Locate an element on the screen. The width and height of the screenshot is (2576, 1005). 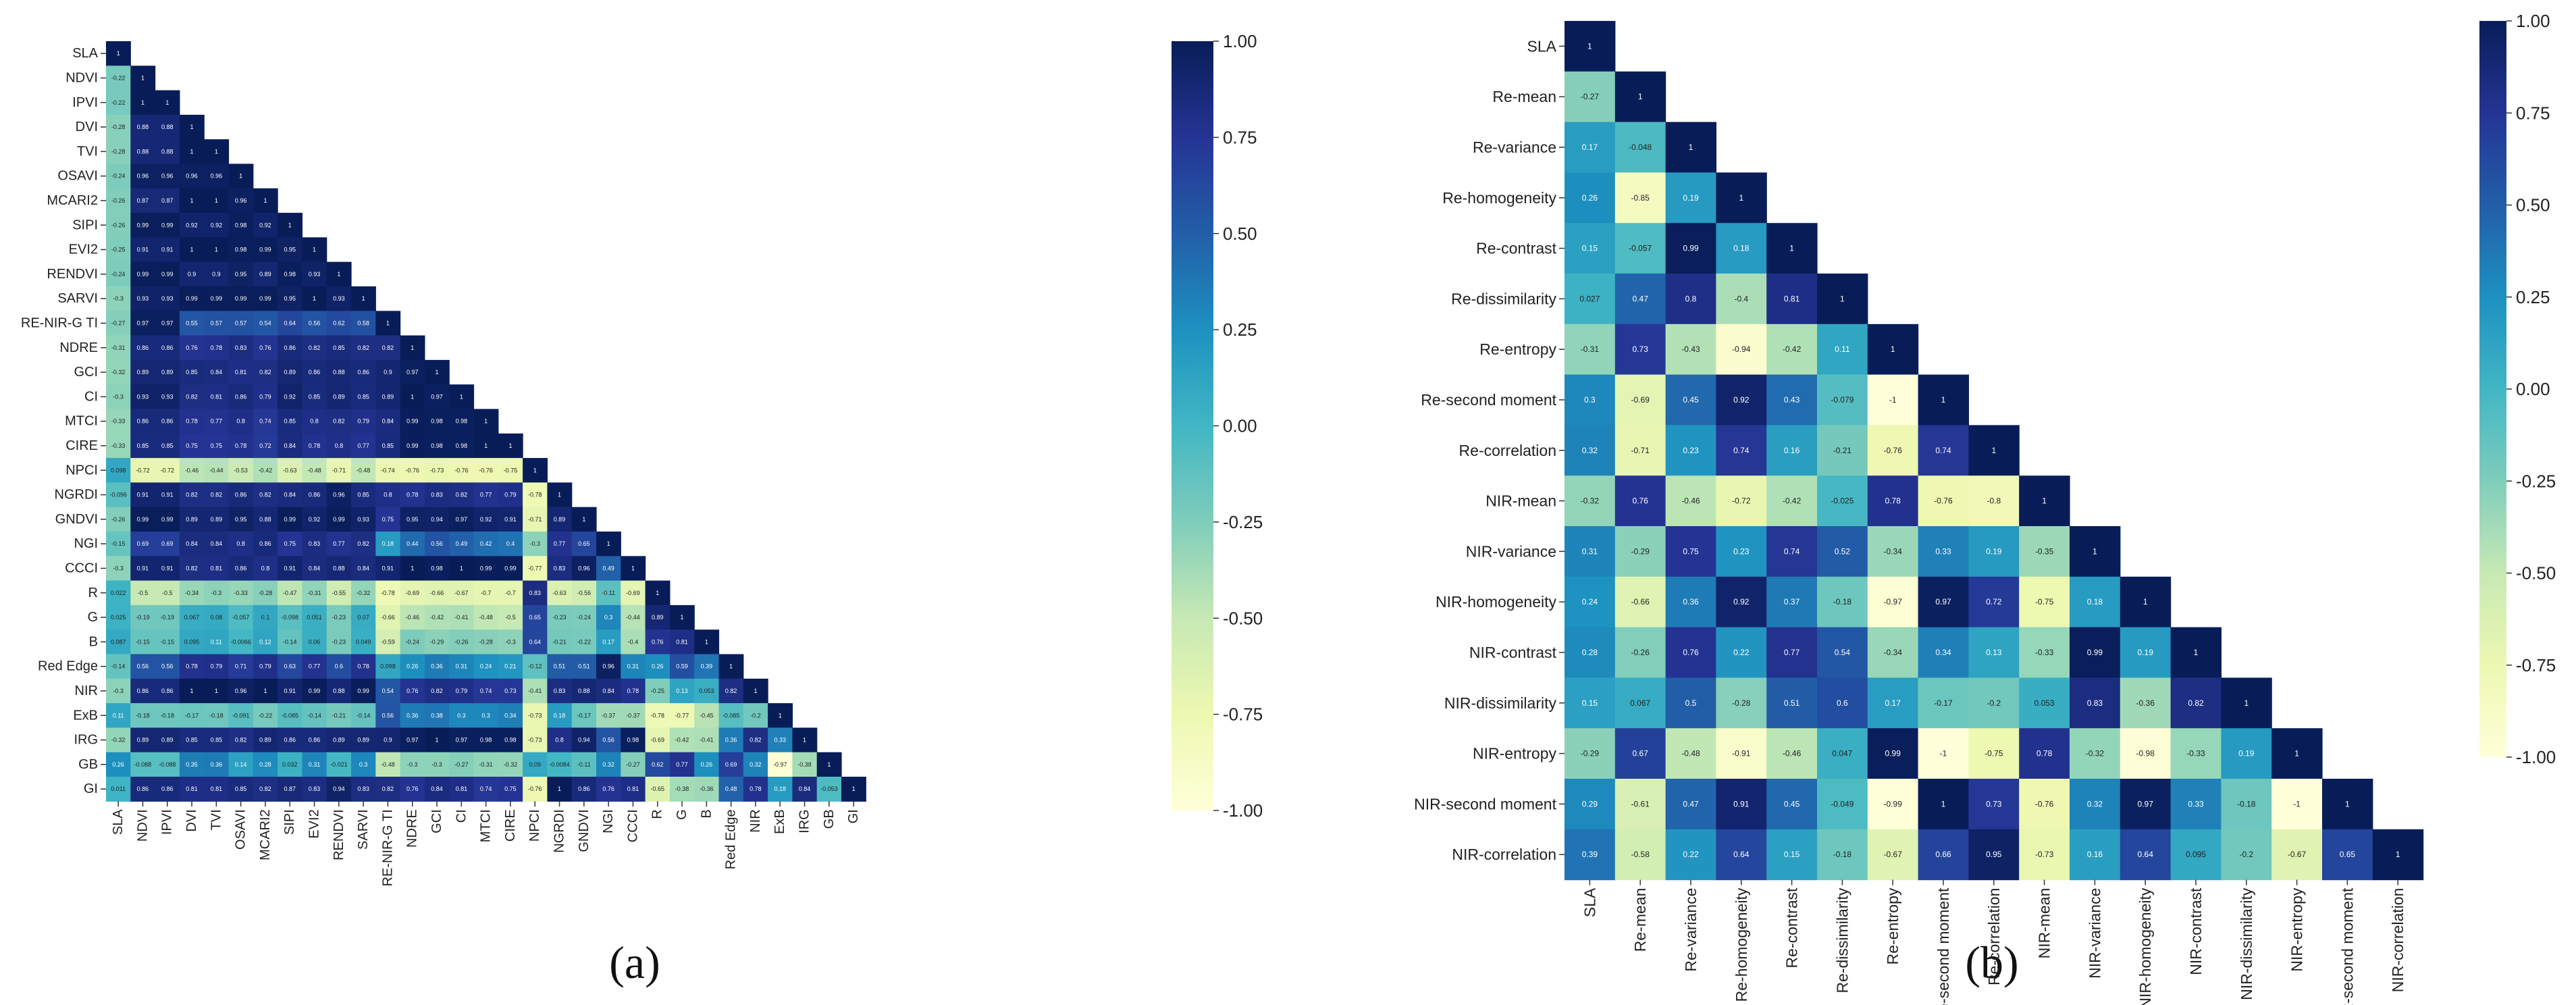
a-cell-value: 0.82 is located at coordinates (437, 691).